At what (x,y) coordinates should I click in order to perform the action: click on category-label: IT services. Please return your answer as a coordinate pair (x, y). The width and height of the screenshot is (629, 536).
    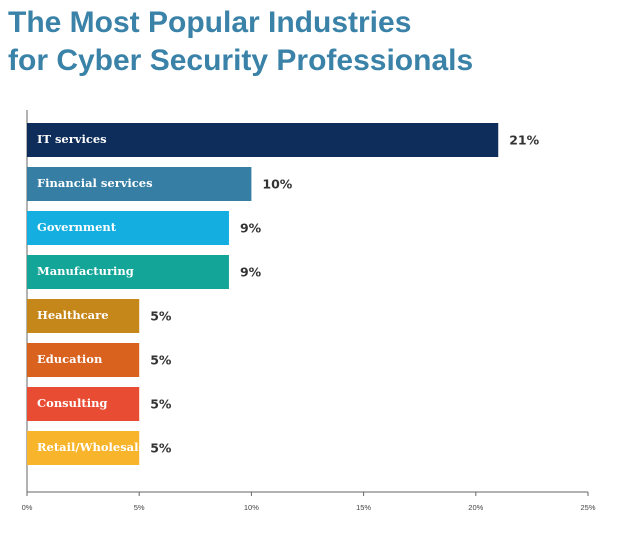
    Looking at the image, I should click on (72, 139).